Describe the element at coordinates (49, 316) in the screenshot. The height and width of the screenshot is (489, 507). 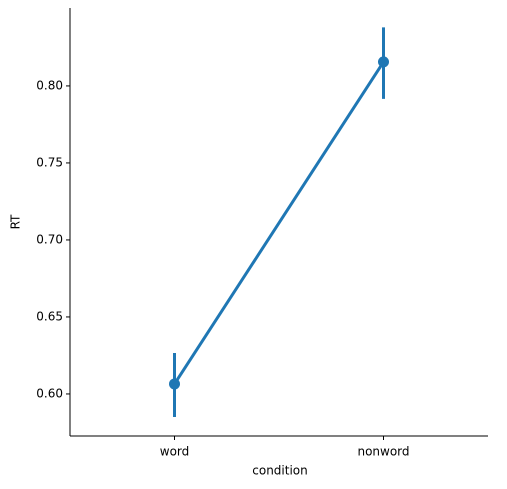
I see `y-tick-label: 0.65` at that location.